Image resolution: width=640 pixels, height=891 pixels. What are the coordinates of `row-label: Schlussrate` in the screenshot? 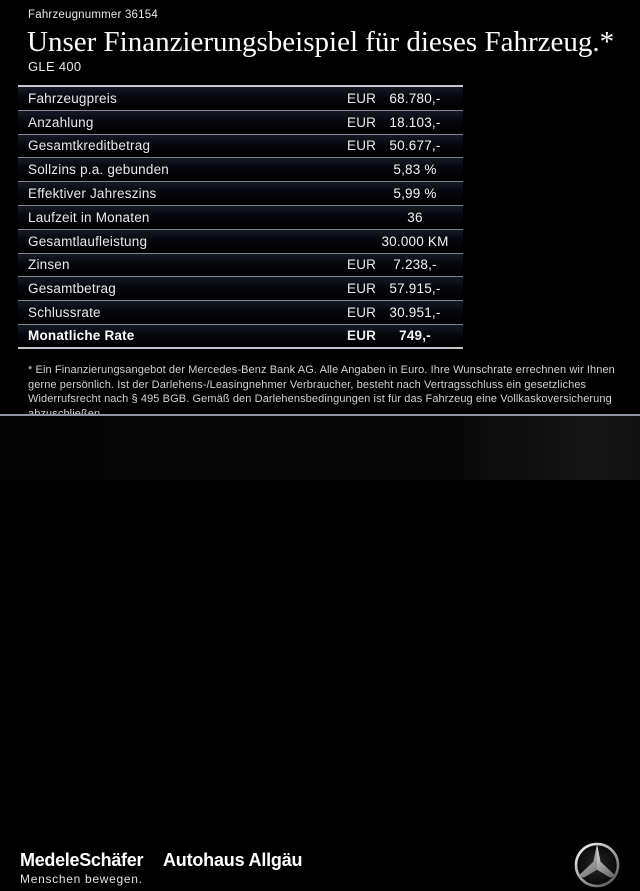 It's located at (64, 313).